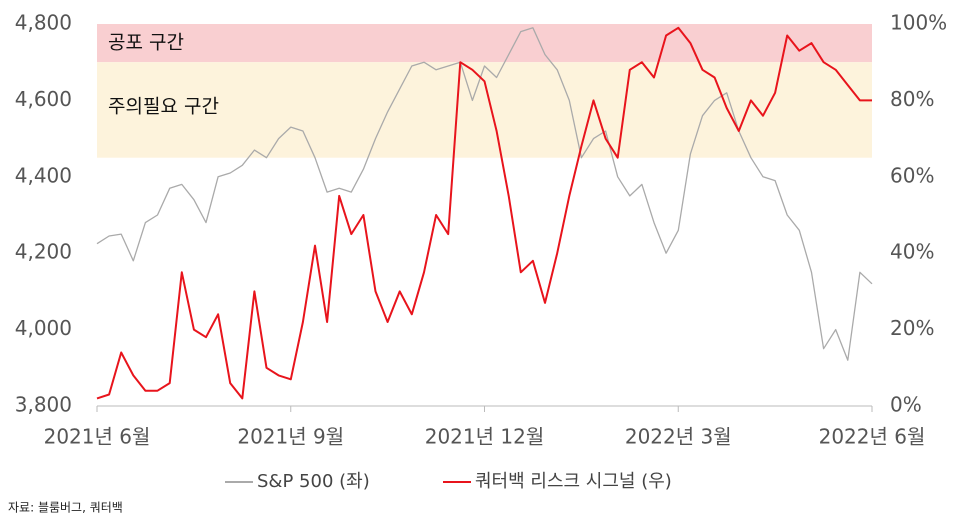  What do you see at coordinates (918, 23) in the screenshot?
I see `y2-tick-label: 100%` at bounding box center [918, 23].